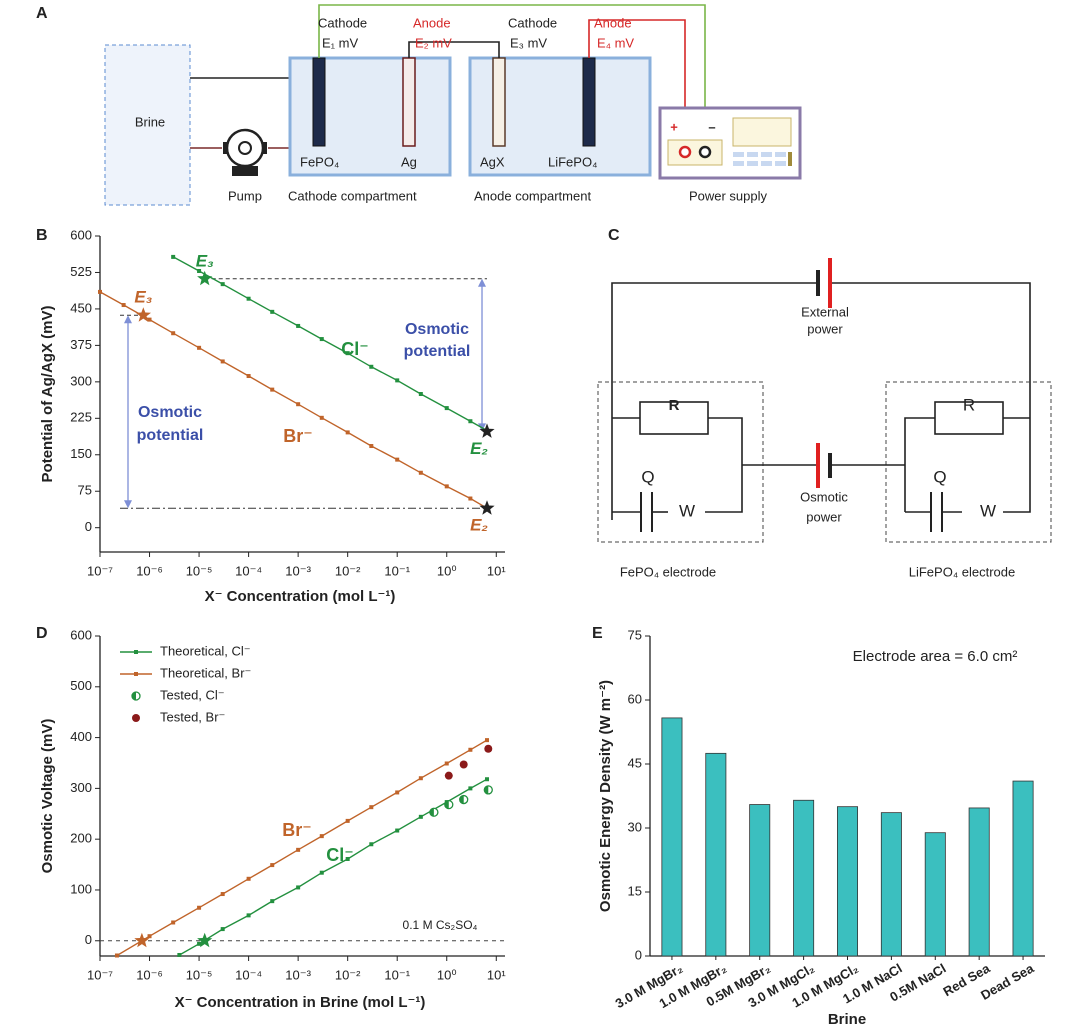 The height and width of the screenshot is (1033, 1080). I want to click on x-tick-label: 10⁰, so click(447, 974).